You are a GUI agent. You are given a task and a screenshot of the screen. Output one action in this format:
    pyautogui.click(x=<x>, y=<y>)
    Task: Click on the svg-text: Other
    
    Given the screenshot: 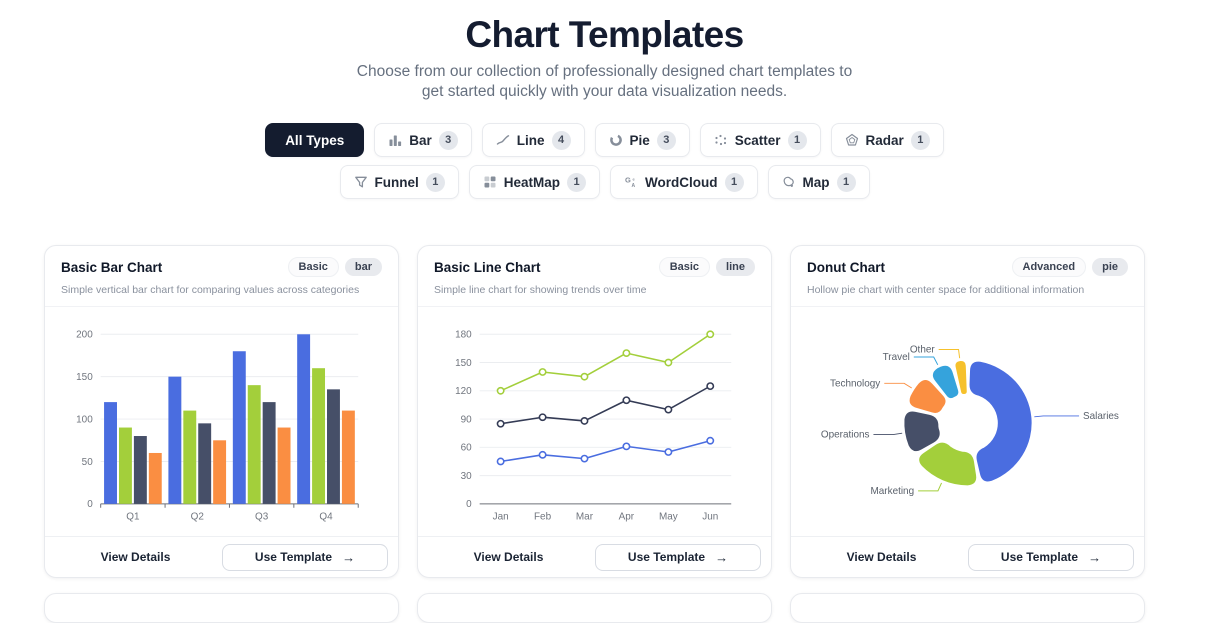 What is the action you would take?
    pyautogui.click(x=923, y=350)
    